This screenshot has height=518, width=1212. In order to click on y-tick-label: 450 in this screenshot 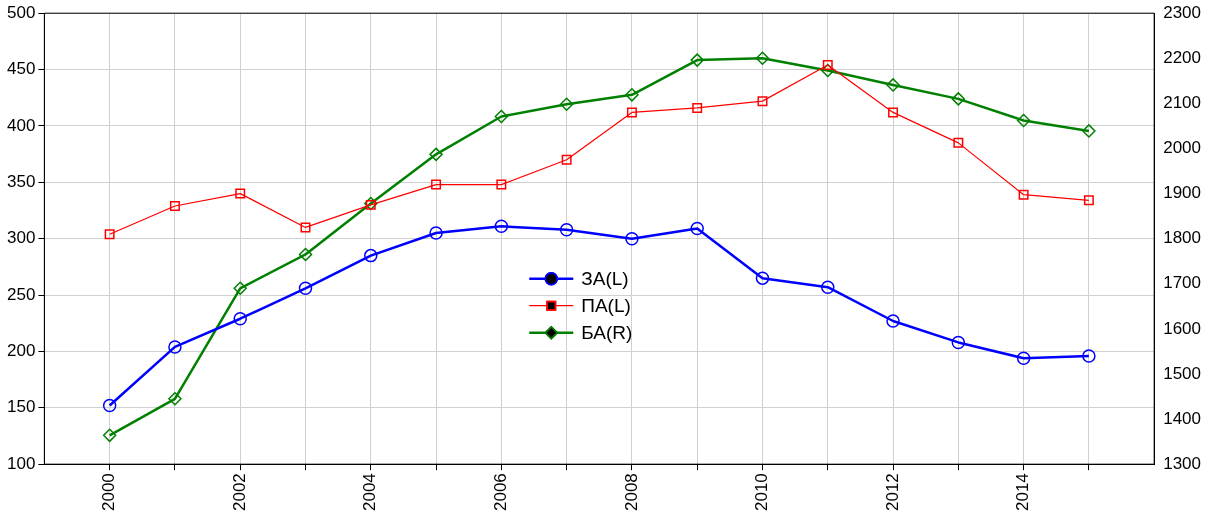, I will do `click(21, 69)`.